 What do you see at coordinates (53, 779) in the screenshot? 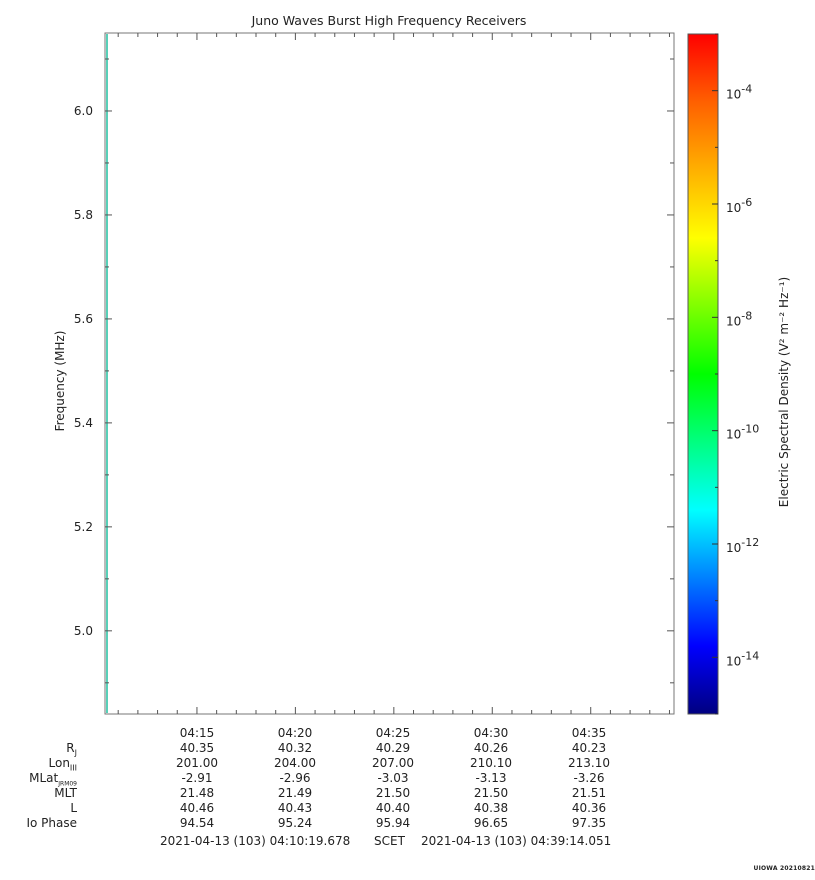
I see `ephemeris-row-label: MLatJRM09` at bounding box center [53, 779].